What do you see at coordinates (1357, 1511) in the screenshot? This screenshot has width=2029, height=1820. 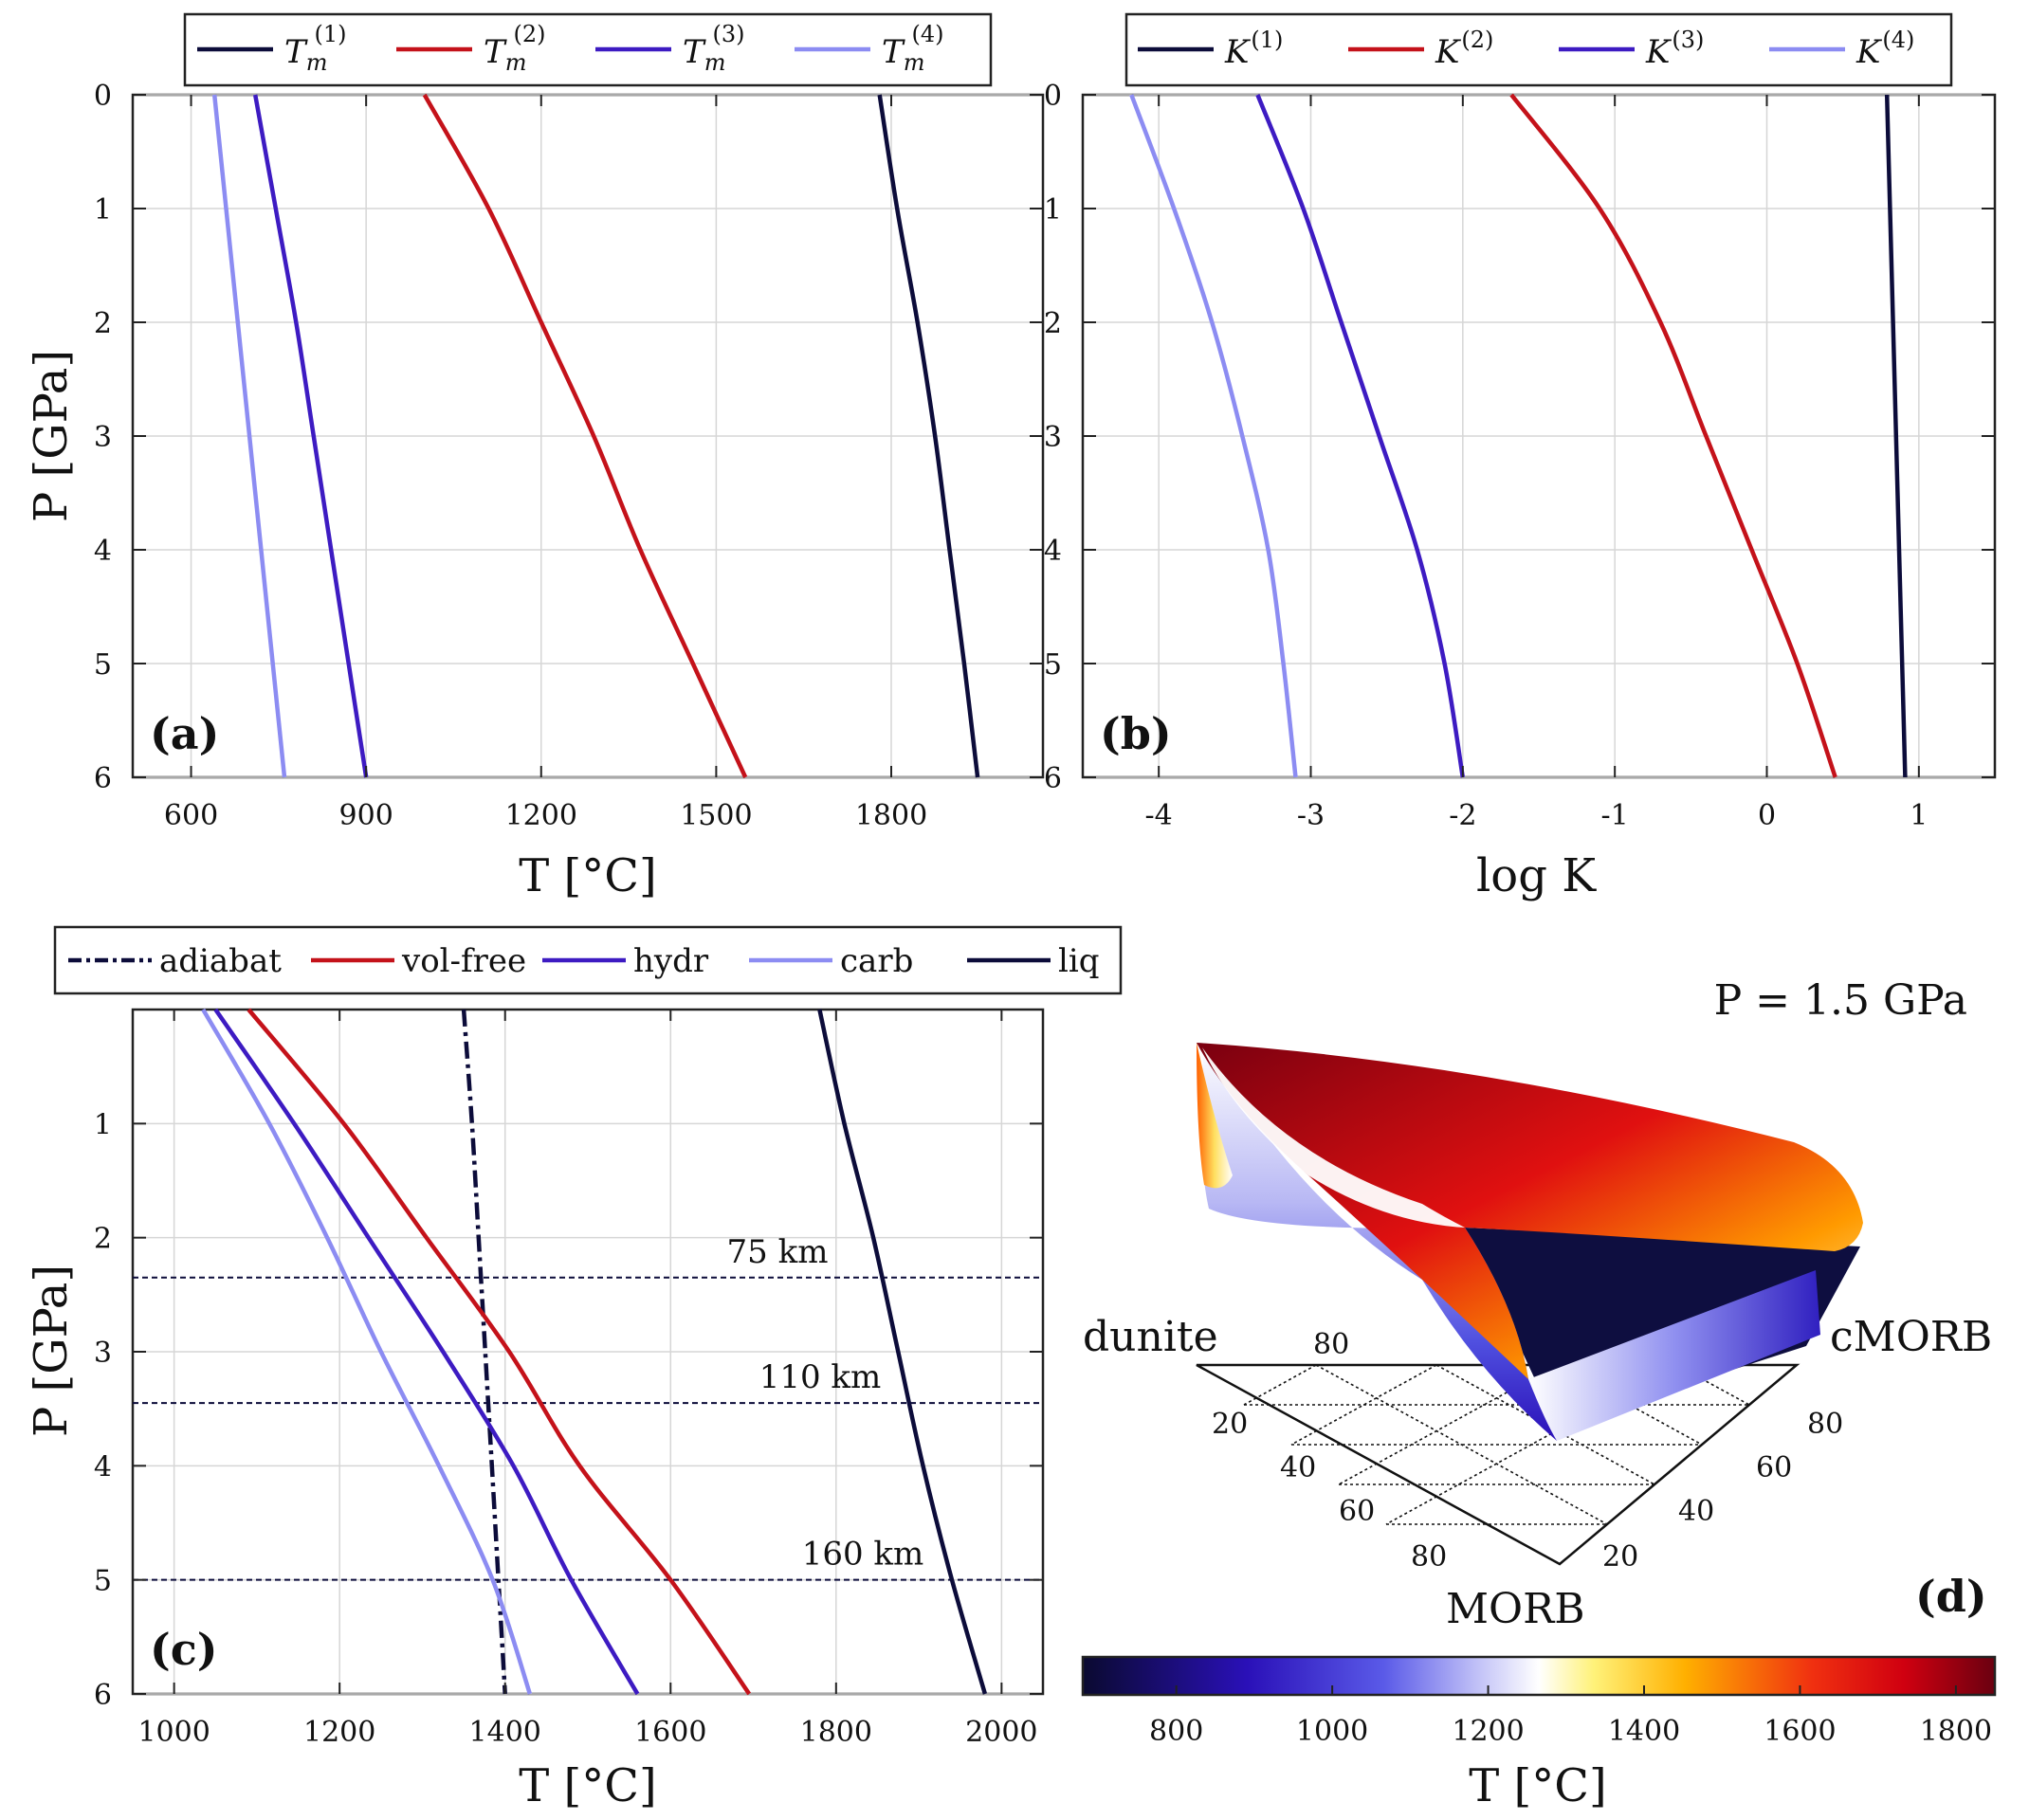 I see `ternary-tick-left-60: 60` at bounding box center [1357, 1511].